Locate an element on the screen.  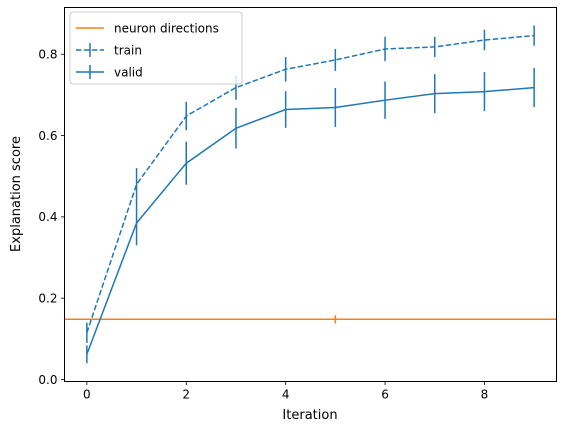
legend-label: neuron directions is located at coordinates (166, 29).